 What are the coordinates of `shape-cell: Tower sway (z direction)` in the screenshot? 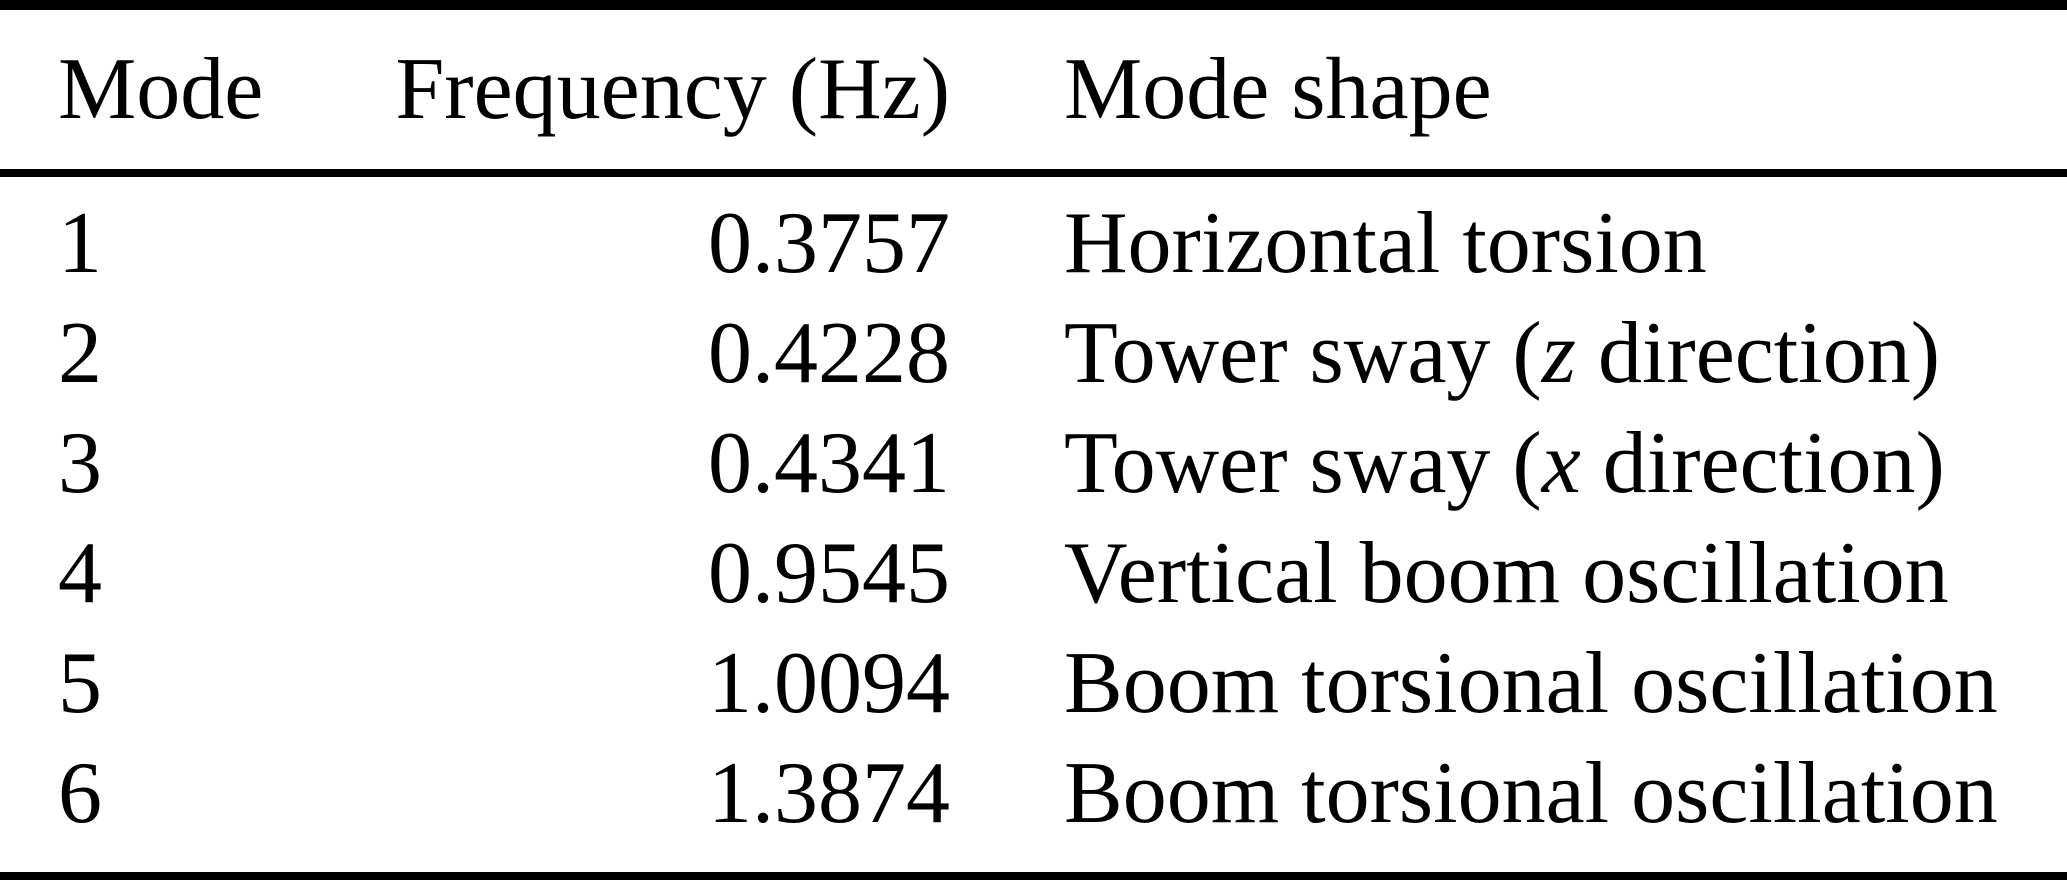 It's located at (1508, 354).